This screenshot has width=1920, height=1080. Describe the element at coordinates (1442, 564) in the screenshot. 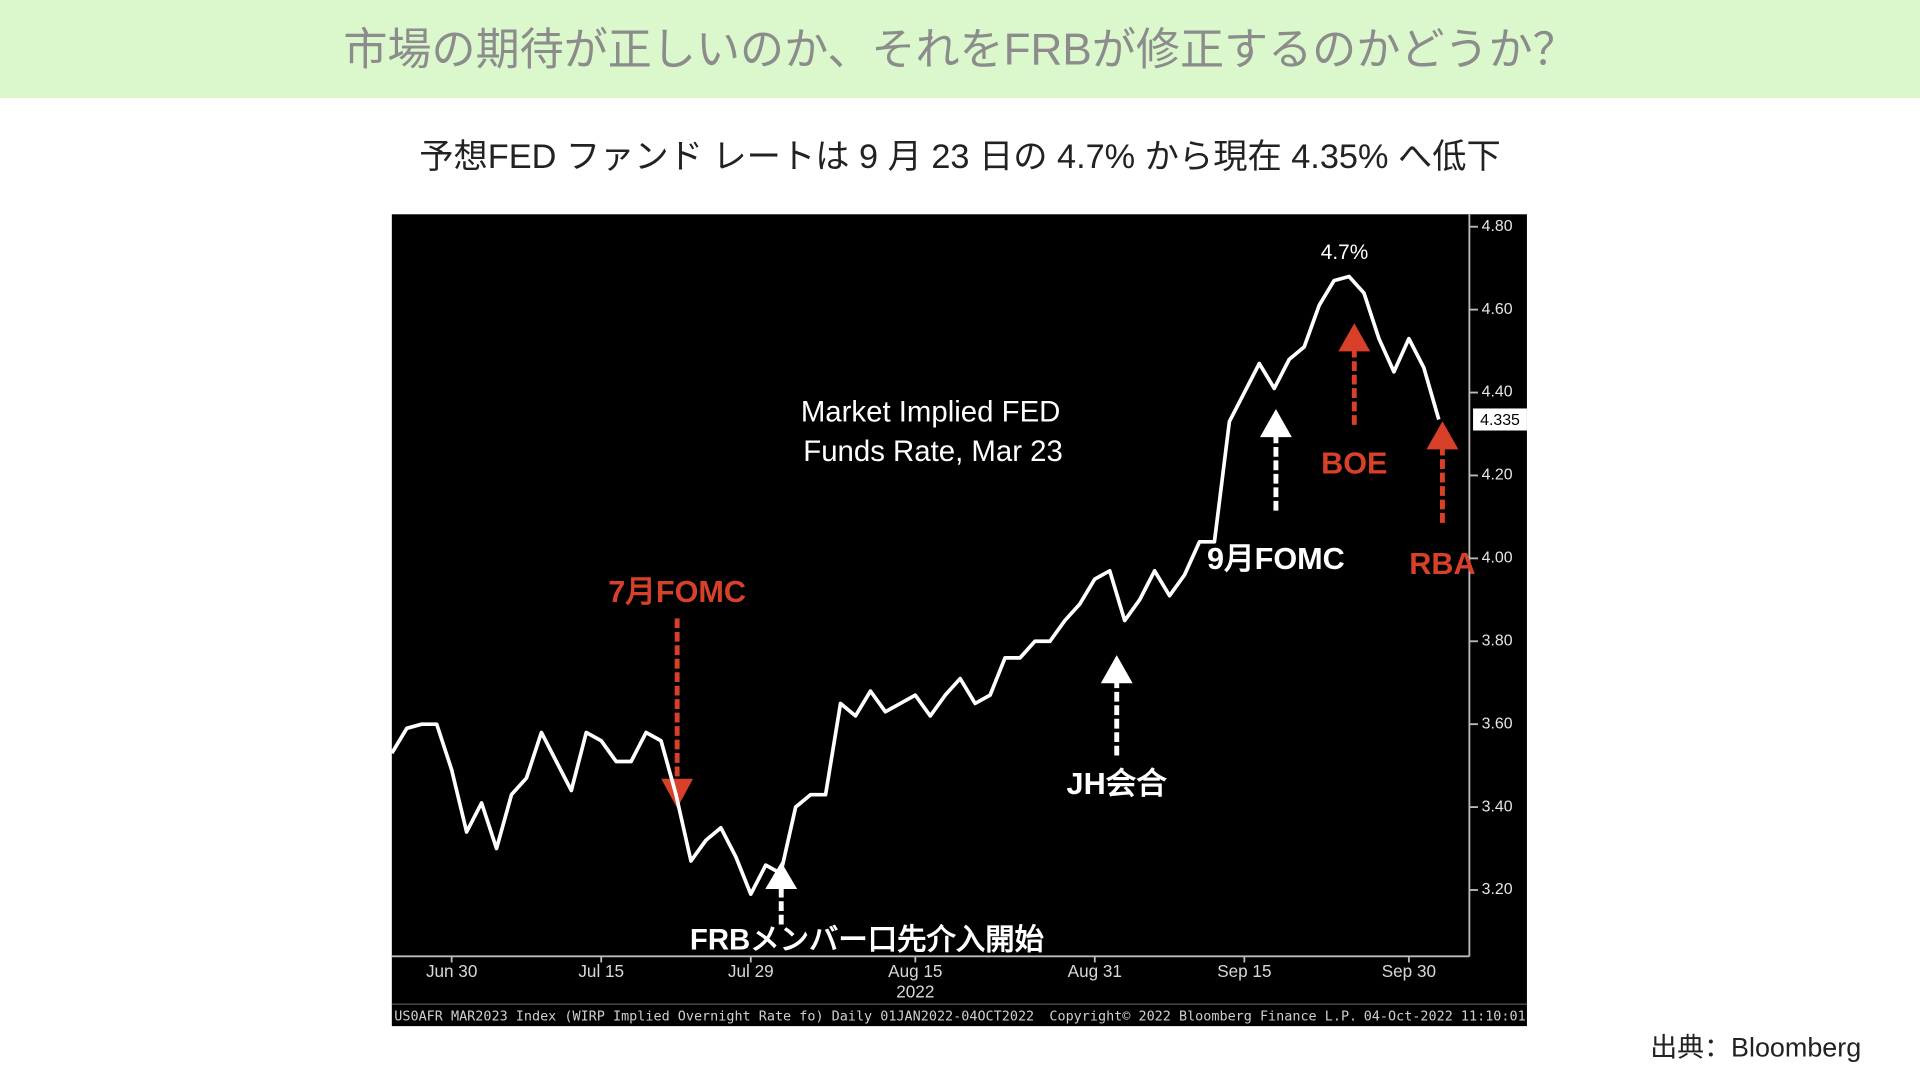

I see `annotation: RBA` at that location.